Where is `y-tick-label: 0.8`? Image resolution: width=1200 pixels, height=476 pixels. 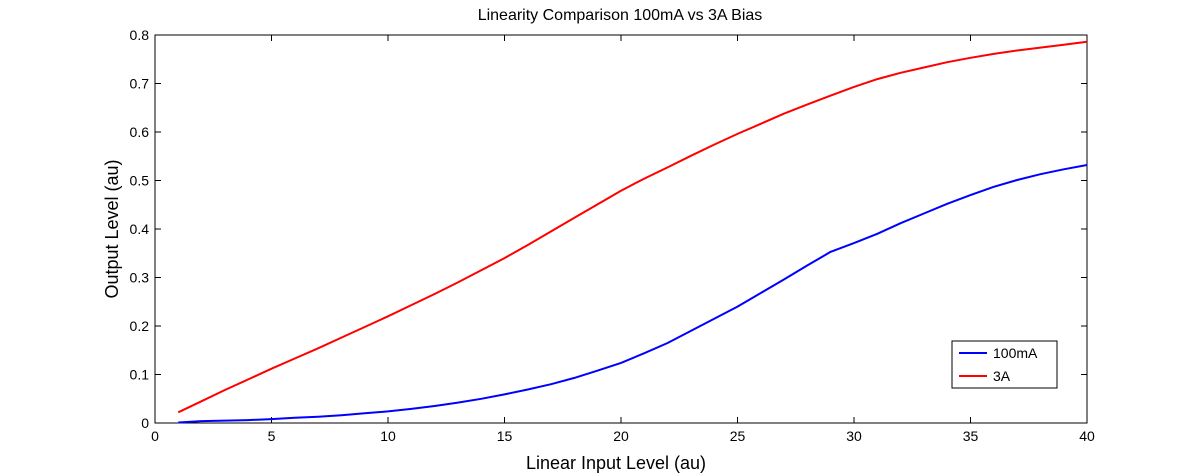 y-tick-label: 0.8 is located at coordinates (140, 35).